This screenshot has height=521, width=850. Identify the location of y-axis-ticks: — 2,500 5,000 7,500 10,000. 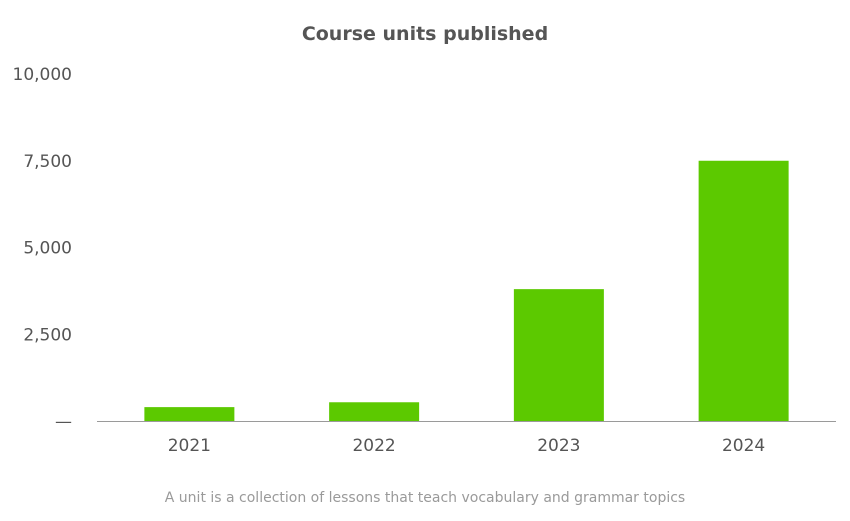
(42, 248).